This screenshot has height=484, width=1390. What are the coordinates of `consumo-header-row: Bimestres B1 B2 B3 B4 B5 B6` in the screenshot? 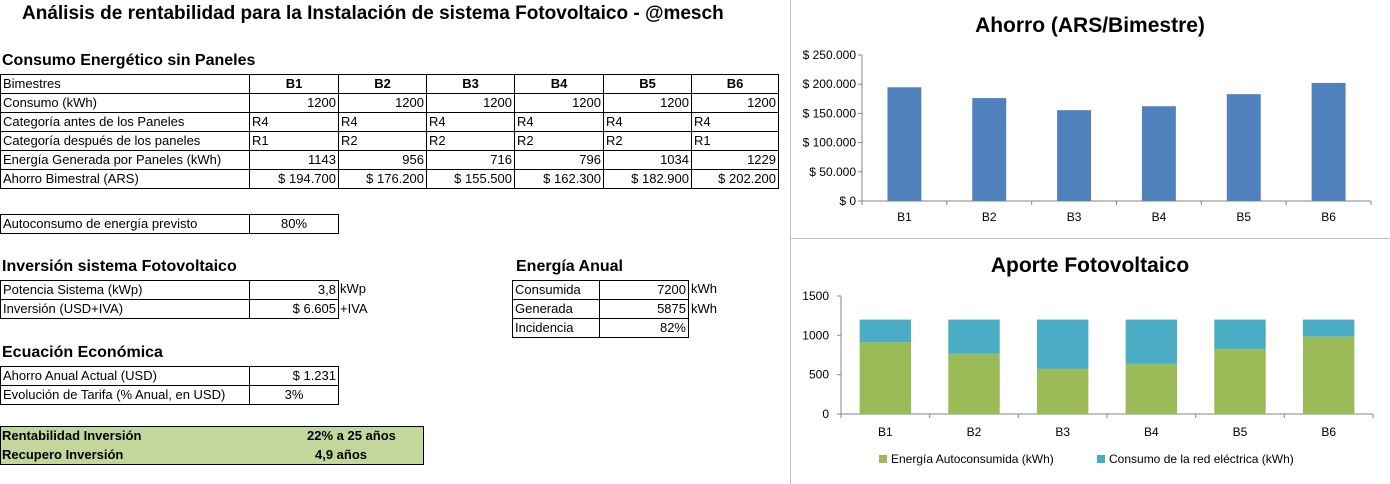 It's located at (389, 84).